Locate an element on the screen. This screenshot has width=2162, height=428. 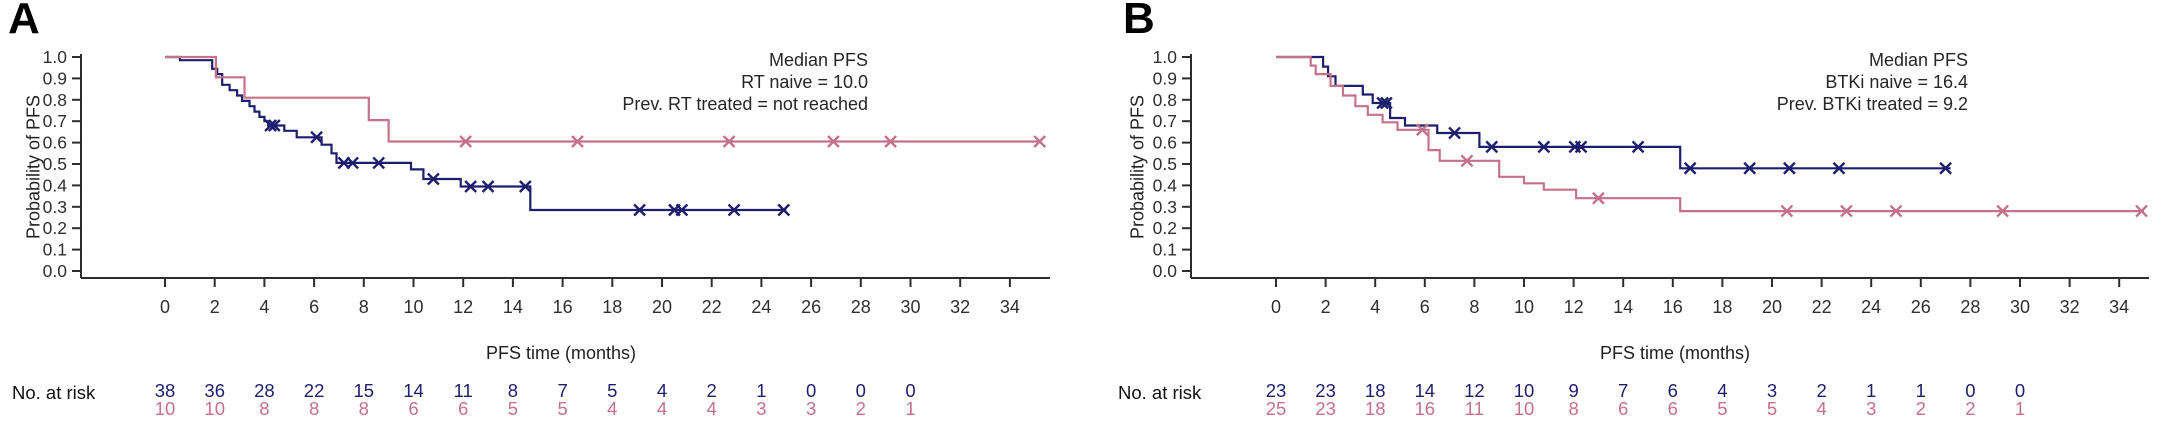
at-risk-value: 22 is located at coordinates (314, 390).